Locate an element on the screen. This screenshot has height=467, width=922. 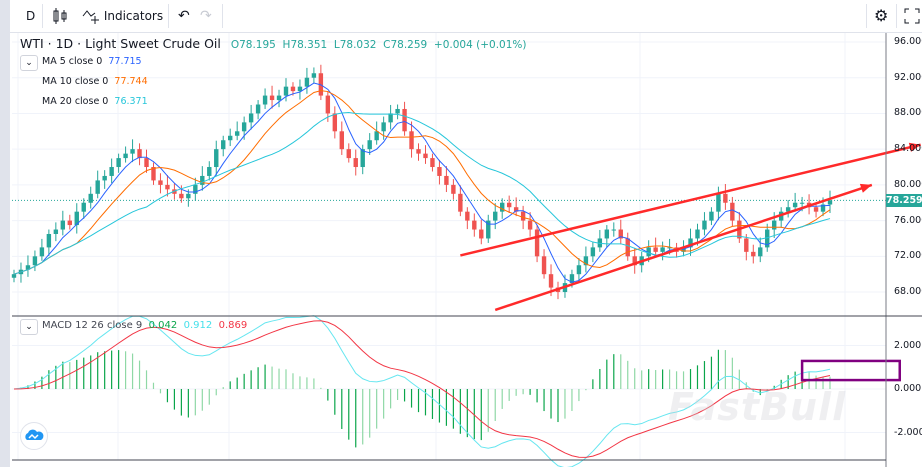
ma20-legend: MA 20 close 0 76.371 is located at coordinates (95, 101).